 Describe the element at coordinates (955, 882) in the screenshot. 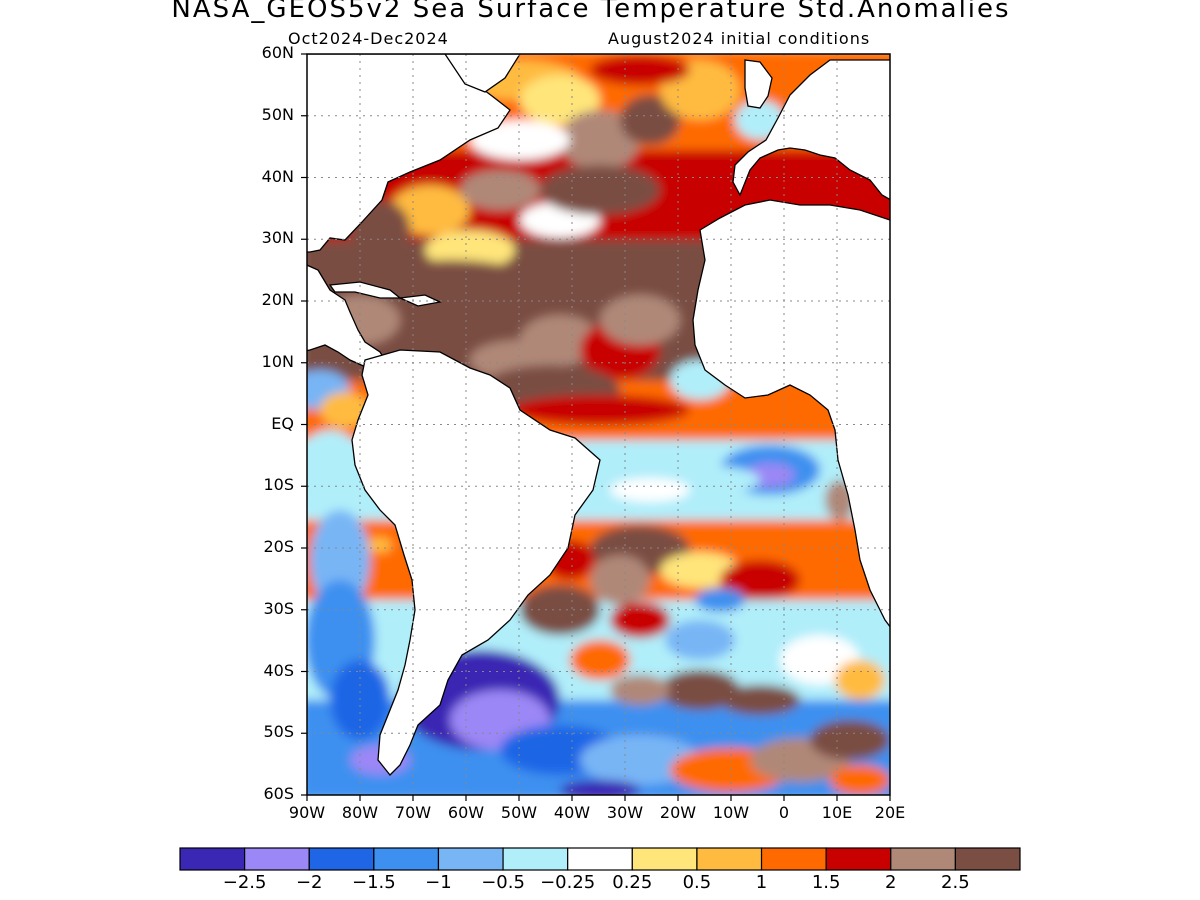

I see `colorbar-label: 2.5` at that location.